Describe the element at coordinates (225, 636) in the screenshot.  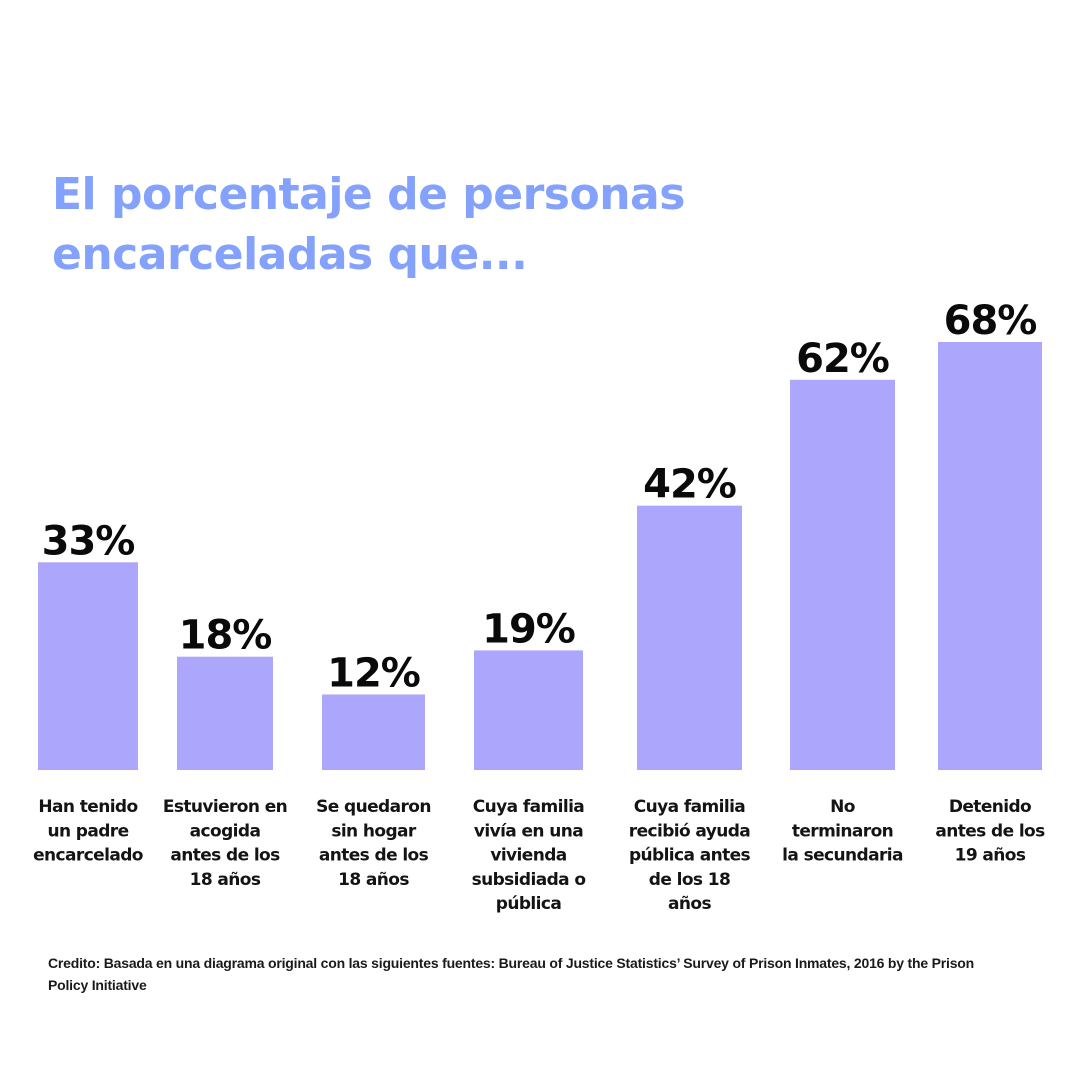
I see `value-label-2: 18%` at that location.